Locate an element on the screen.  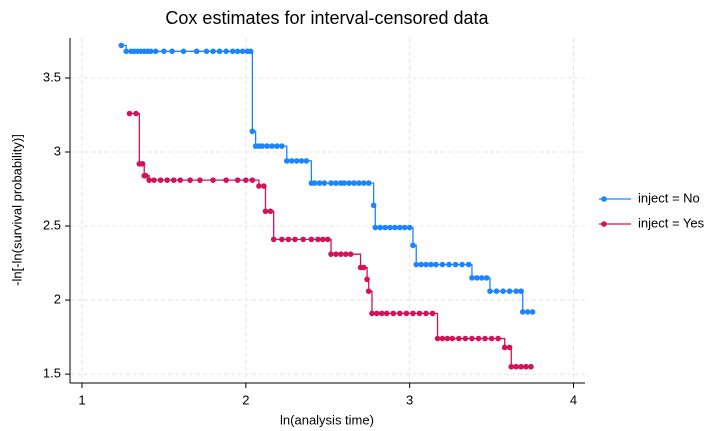
x-tick-label: 3 is located at coordinates (409, 399).